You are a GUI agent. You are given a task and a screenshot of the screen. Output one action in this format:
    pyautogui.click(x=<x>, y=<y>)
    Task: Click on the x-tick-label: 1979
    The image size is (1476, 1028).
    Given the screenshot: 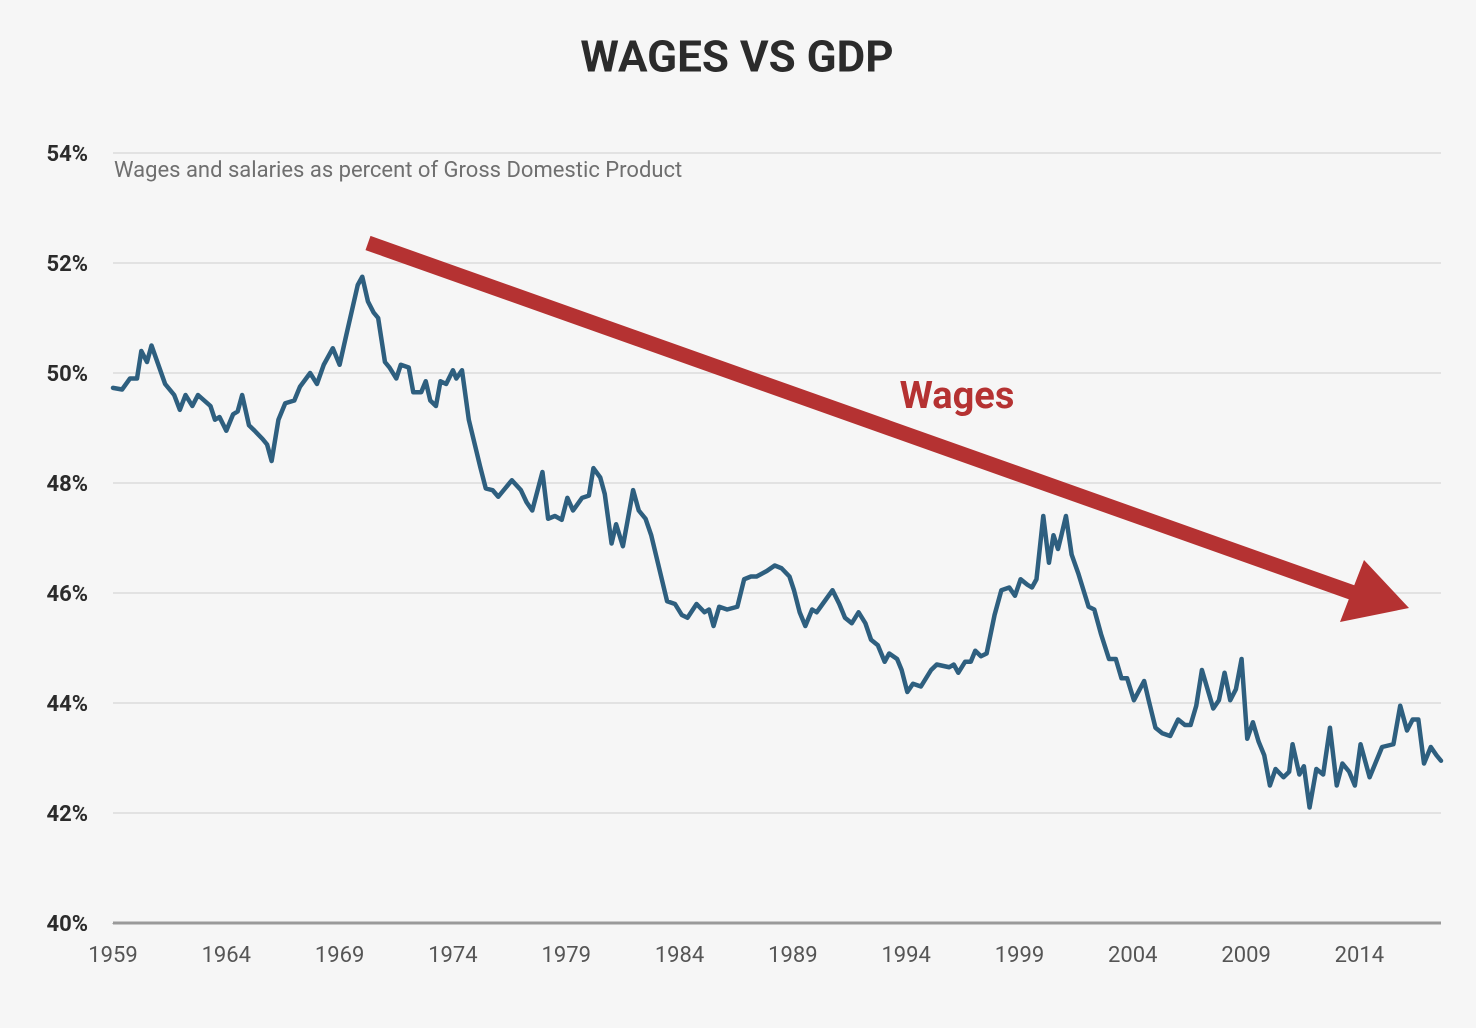 What is the action you would take?
    pyautogui.click(x=566, y=955)
    